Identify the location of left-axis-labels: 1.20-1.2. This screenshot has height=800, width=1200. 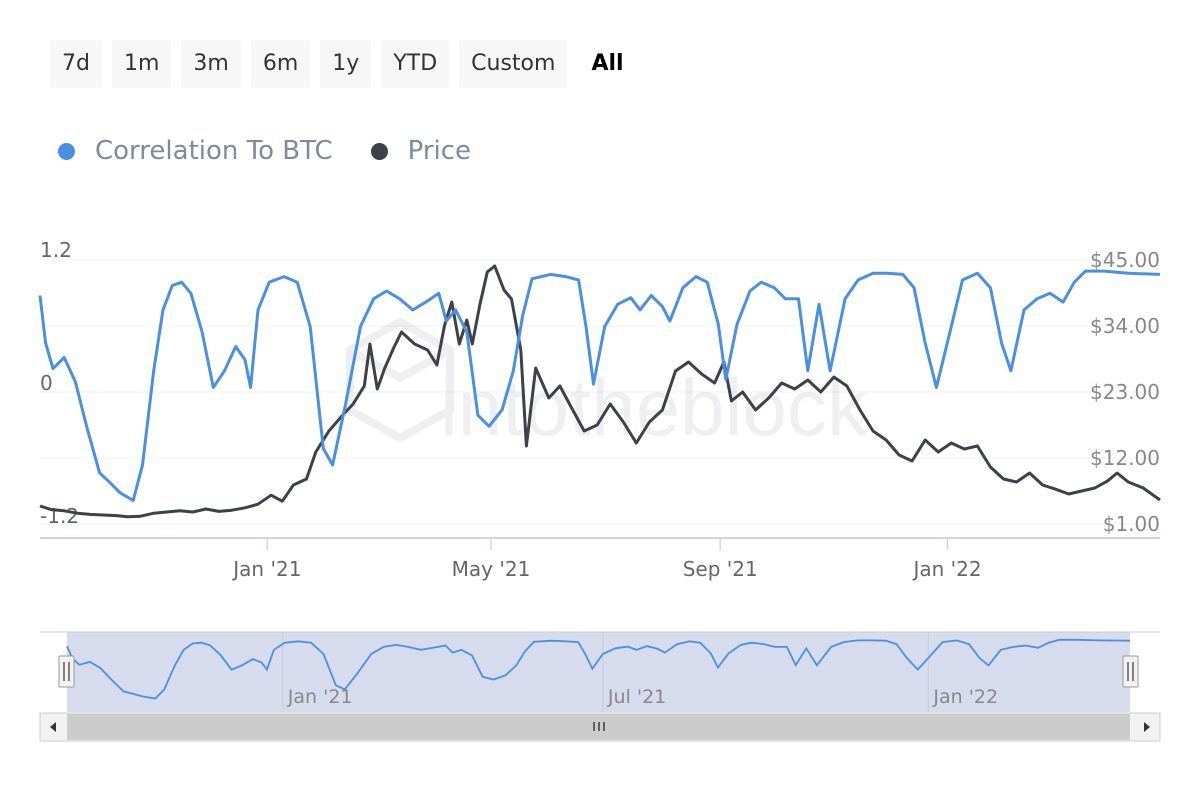
(59, 383).